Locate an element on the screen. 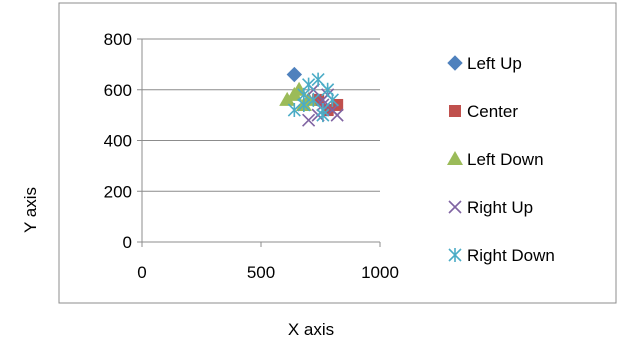 This screenshot has width=619, height=343. y-axis-title: Y axis is located at coordinates (30, 210).